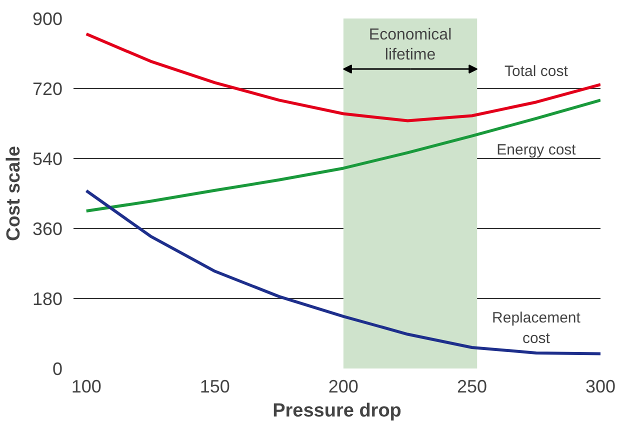 This screenshot has width=634, height=428. I want to click on y-tick-label: 540, so click(47, 159).